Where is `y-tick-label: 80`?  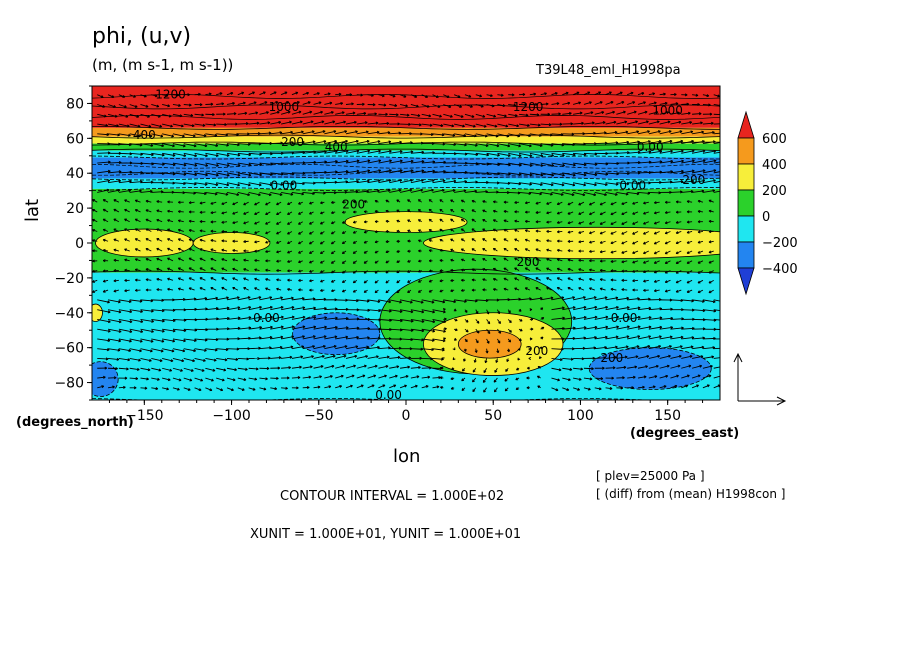 y-tick-label: 80 is located at coordinates (75, 104).